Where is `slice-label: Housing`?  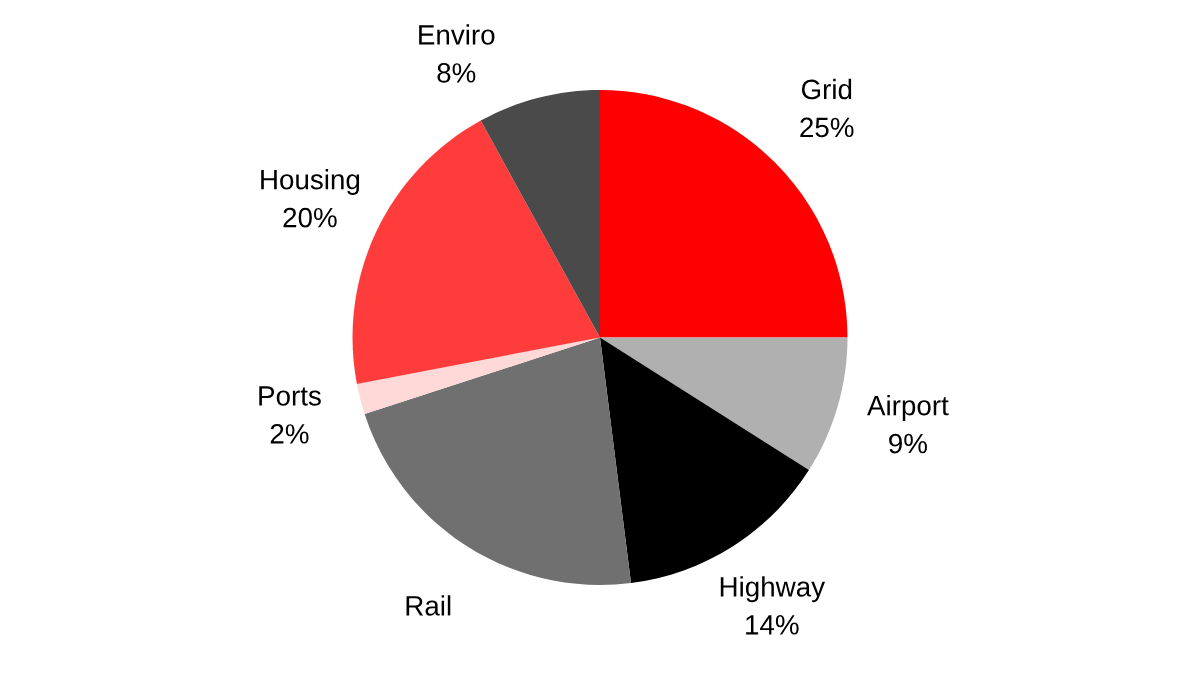
slice-label: Housing is located at coordinates (310, 182).